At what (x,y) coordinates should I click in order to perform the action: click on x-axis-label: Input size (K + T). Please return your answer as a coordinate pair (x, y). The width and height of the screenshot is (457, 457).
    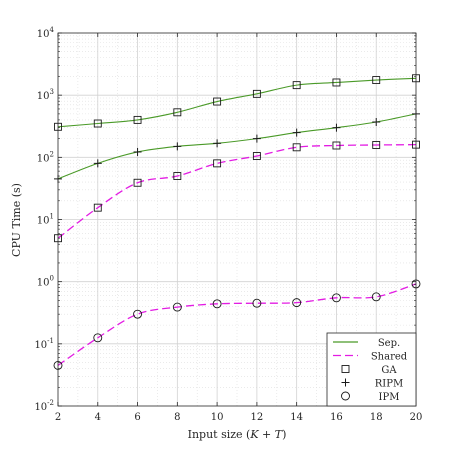
    Looking at the image, I should click on (237, 434).